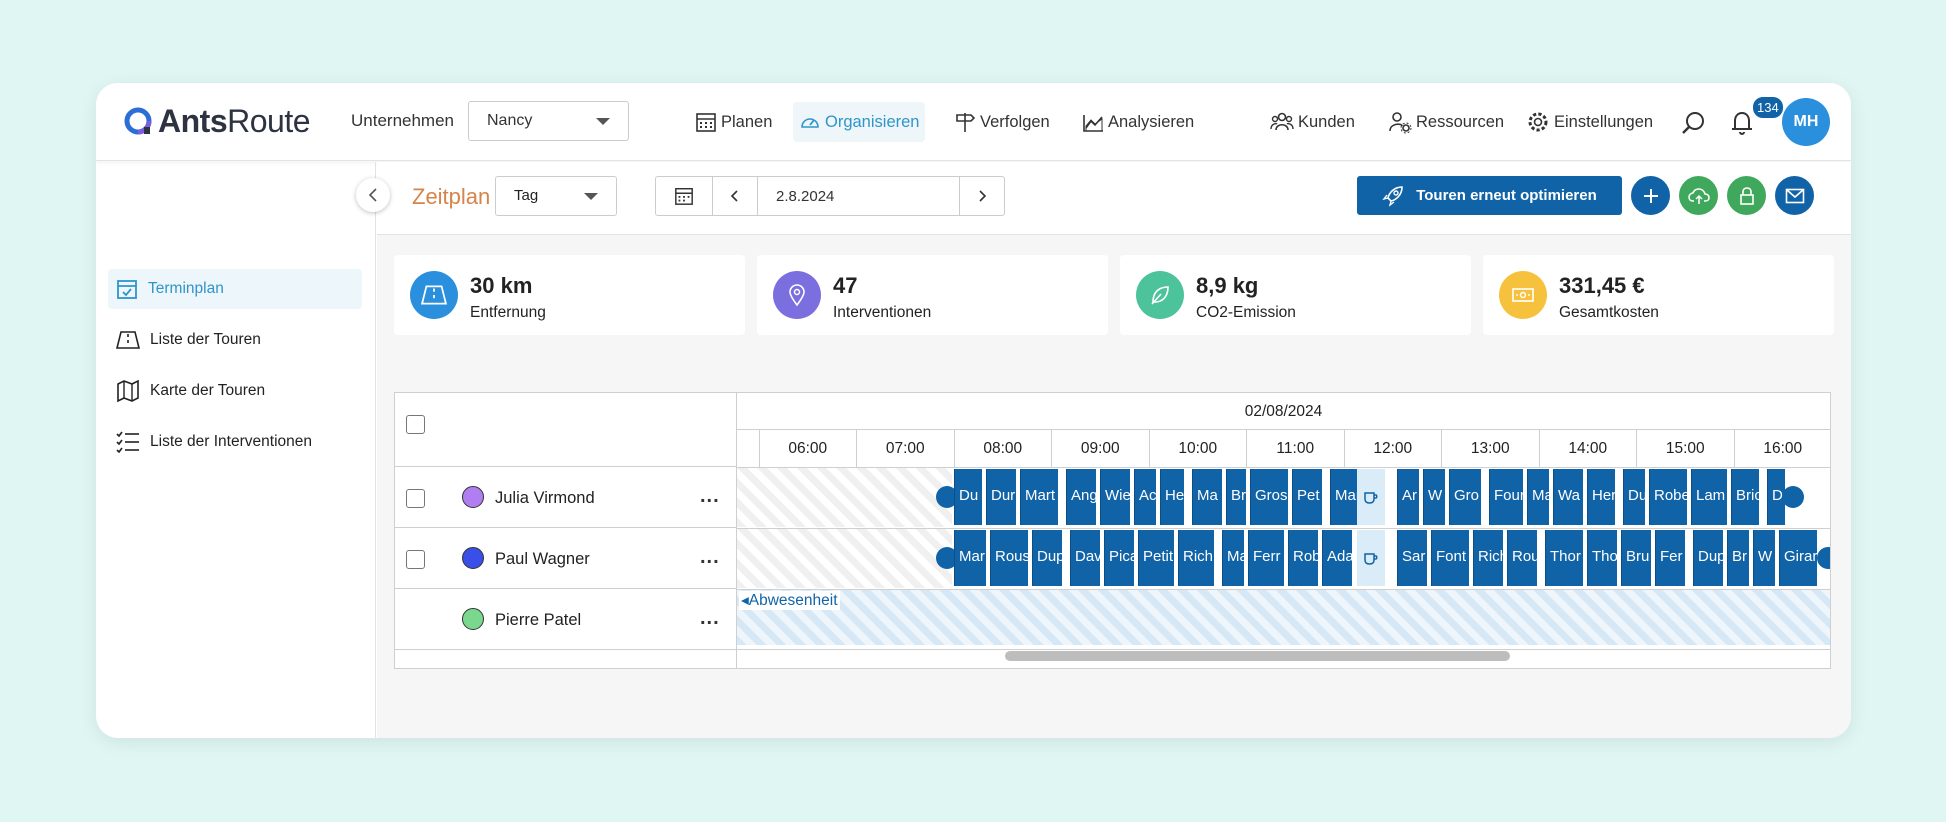  Describe the element at coordinates (1257, 656) in the screenshot. I see `horizontal-scrollbar` at that location.